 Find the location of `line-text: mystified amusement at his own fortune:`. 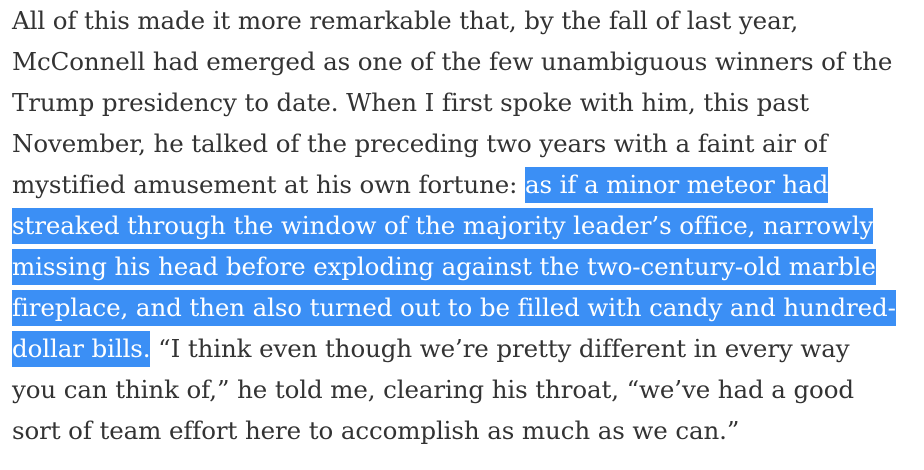

line-text: mystified amusement at his own fortune: is located at coordinates (269, 184).